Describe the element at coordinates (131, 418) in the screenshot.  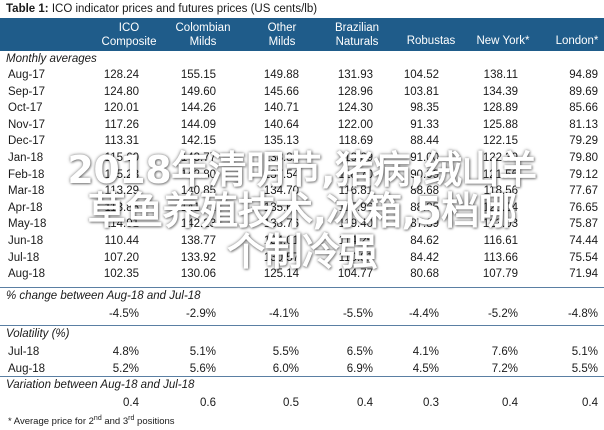
I see `footnote-ordinal: rd` at that location.